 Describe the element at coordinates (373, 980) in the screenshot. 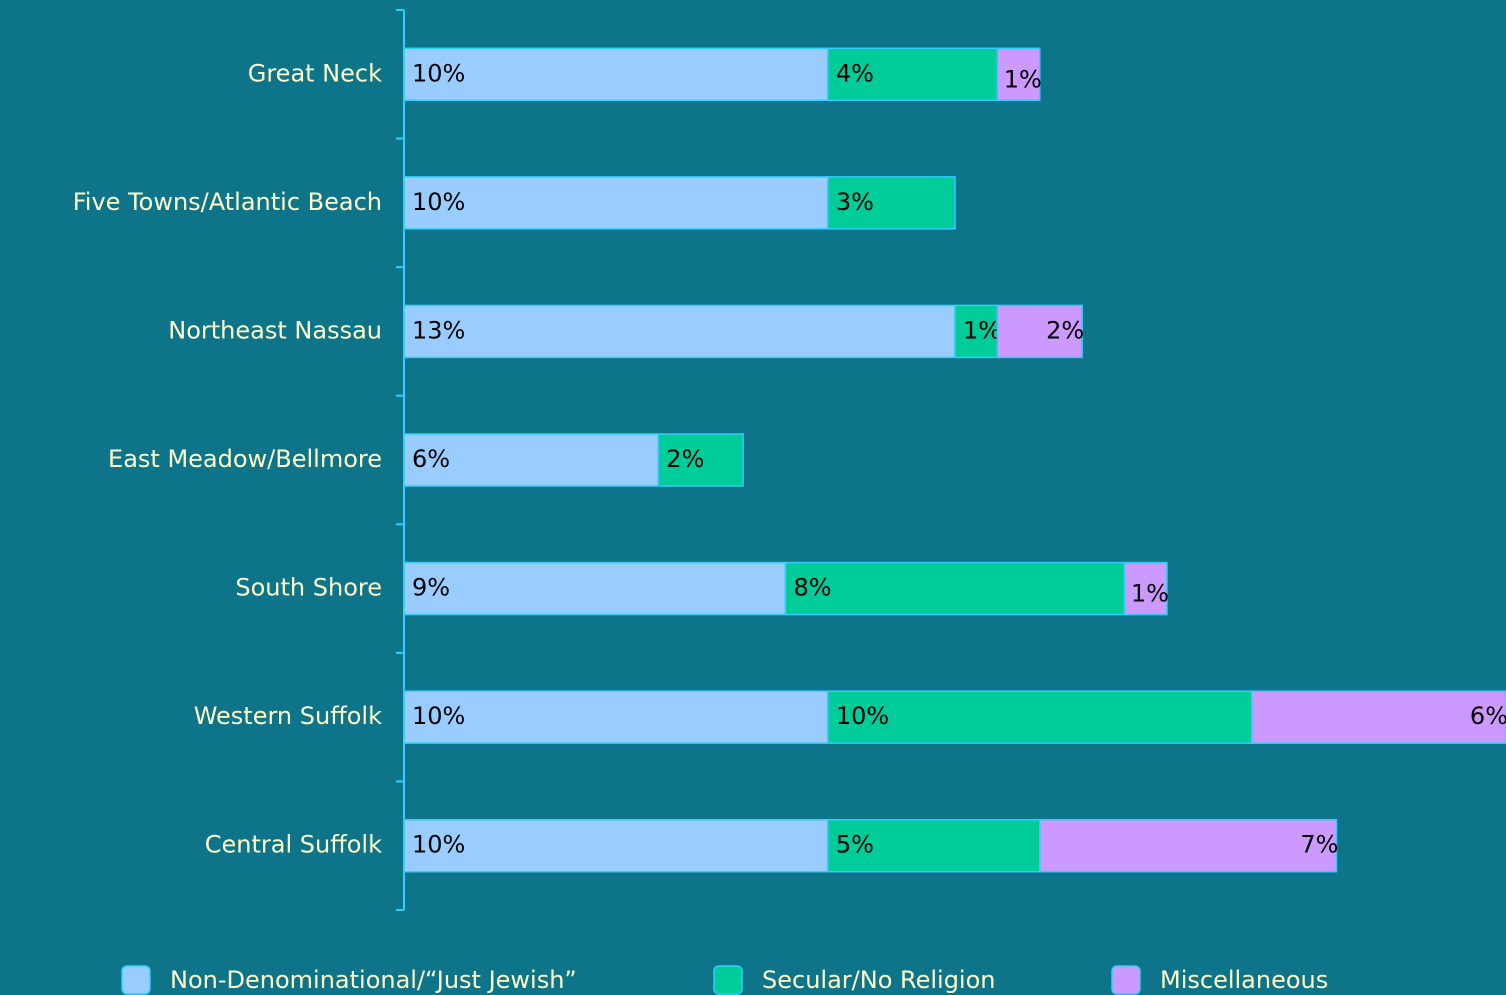

I see `legend-label: Non-Denominational/“Just Jewish”` at that location.